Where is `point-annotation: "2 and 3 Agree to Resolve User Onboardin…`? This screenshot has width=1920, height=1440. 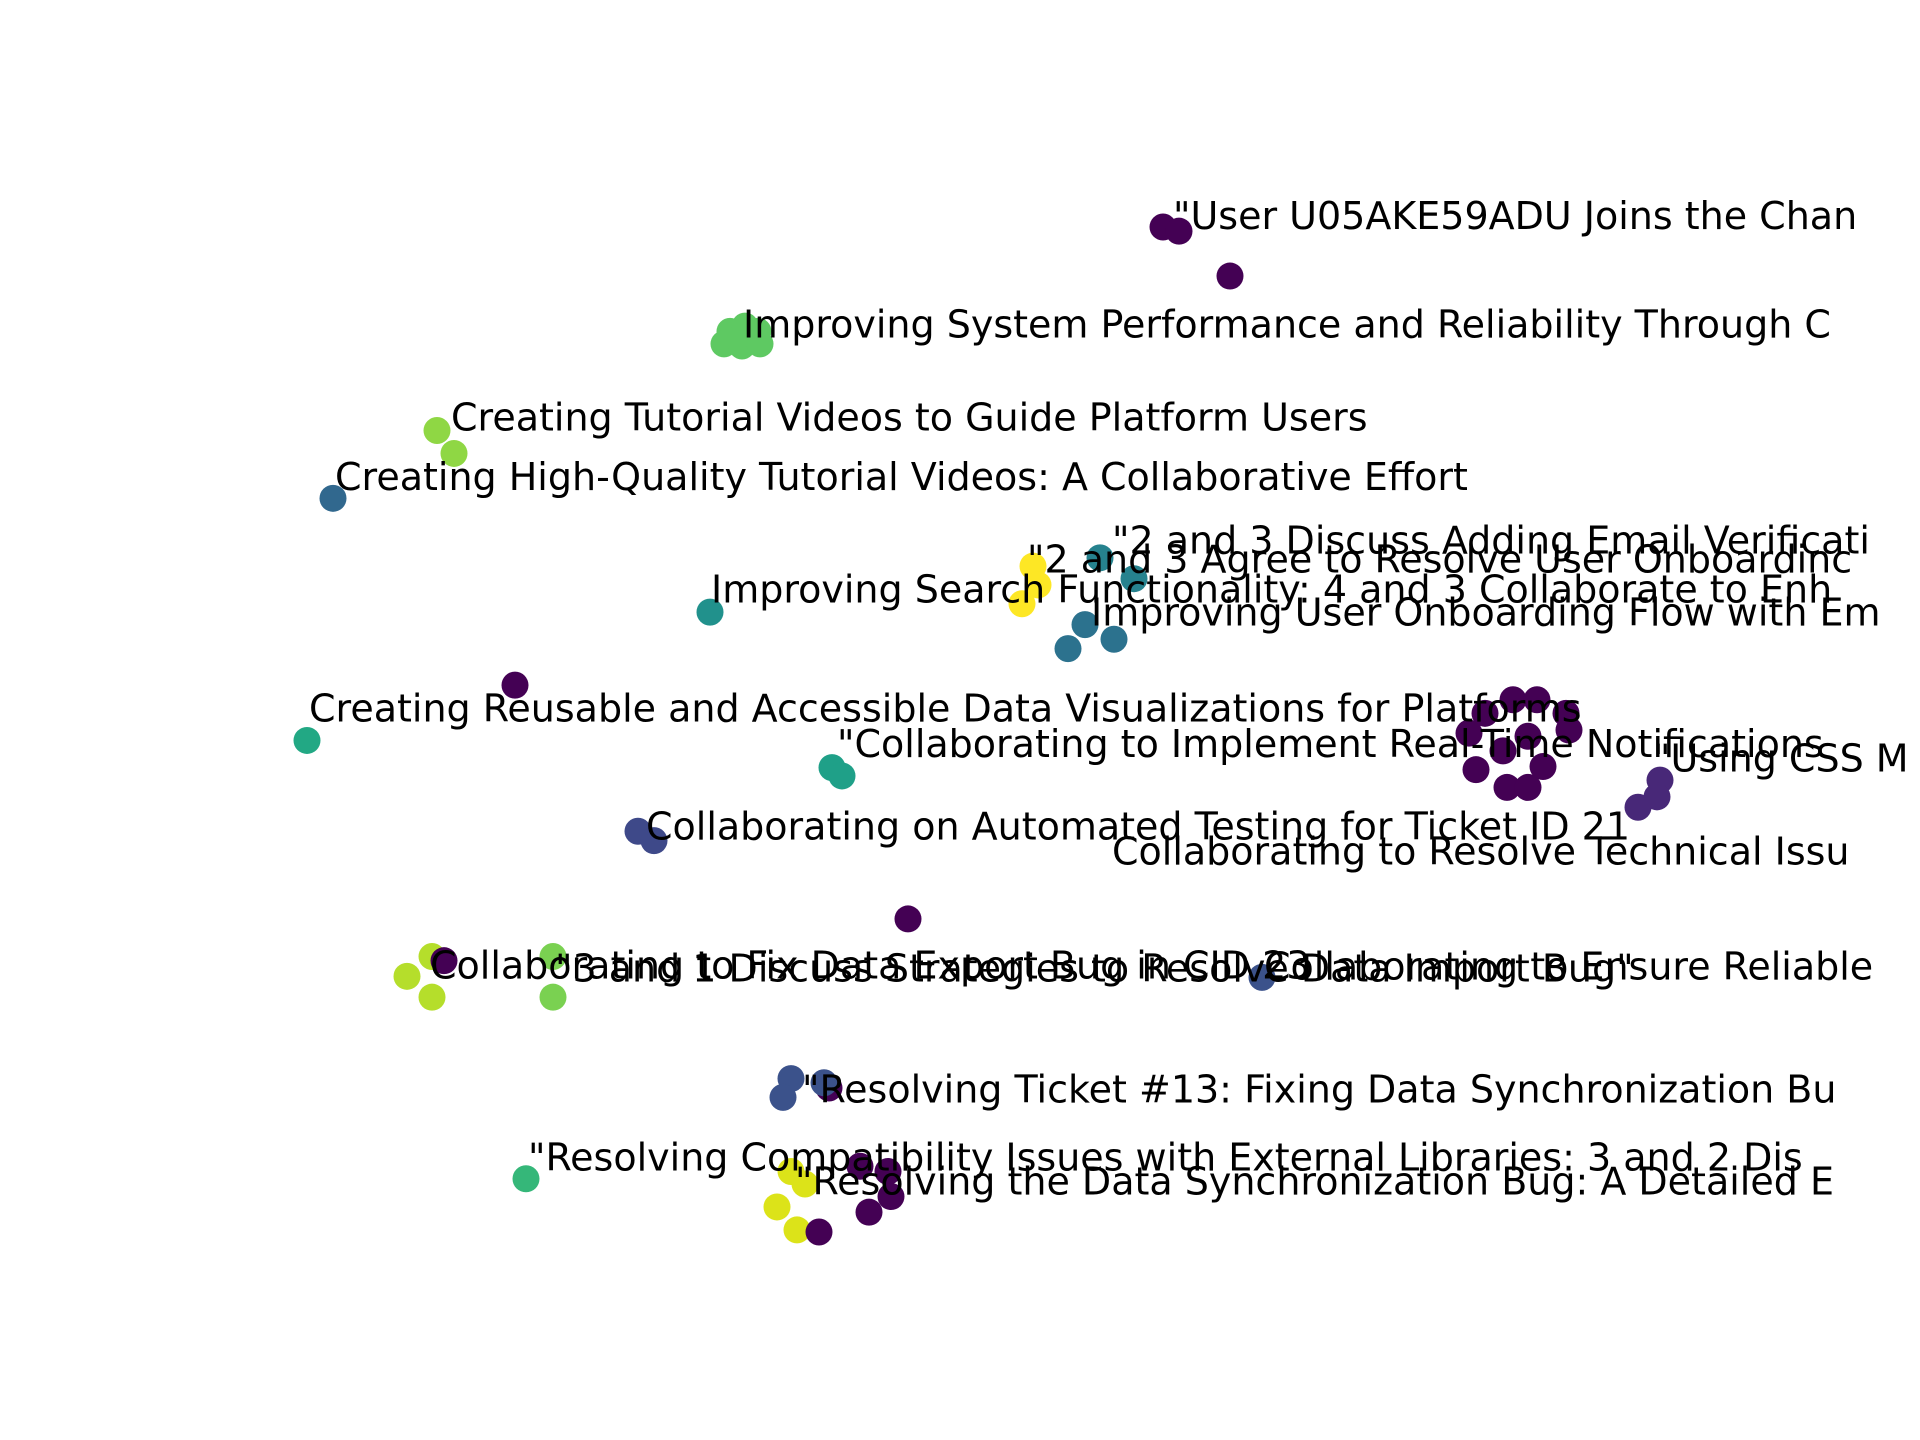 point-annotation: "2 and 3 Agree to Resolve User Onboardin… is located at coordinates (1439, 559).